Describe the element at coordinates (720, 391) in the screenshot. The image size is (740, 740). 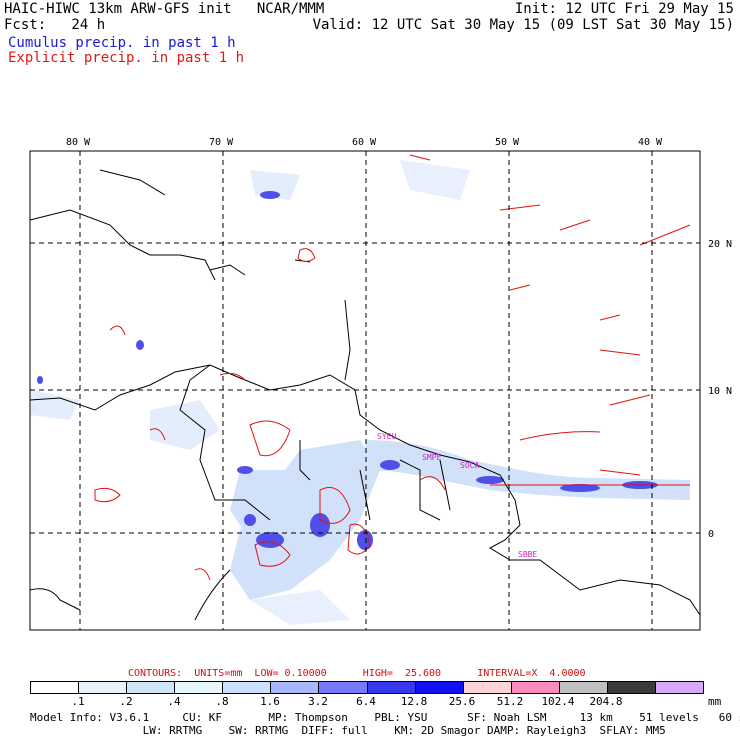
I see `lat-label: 10 N` at that location.